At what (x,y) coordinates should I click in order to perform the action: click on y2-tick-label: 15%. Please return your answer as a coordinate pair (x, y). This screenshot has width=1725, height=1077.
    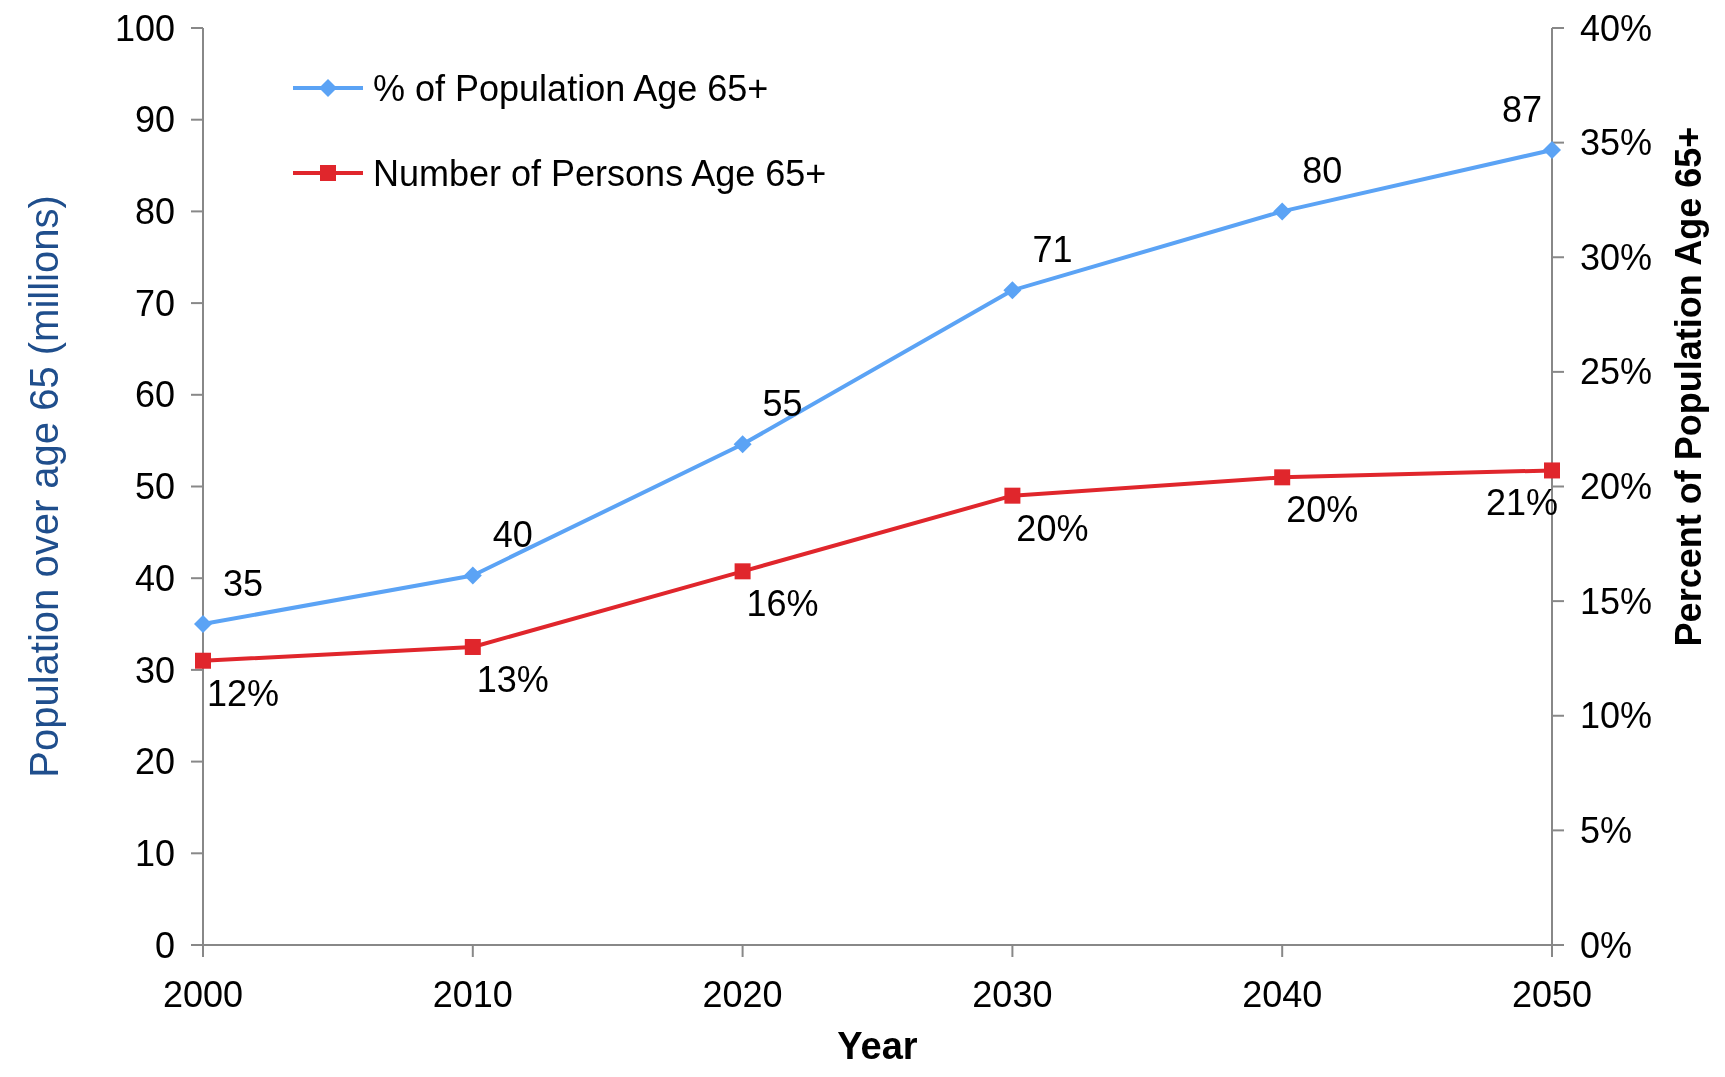
    Looking at the image, I should click on (1616, 601).